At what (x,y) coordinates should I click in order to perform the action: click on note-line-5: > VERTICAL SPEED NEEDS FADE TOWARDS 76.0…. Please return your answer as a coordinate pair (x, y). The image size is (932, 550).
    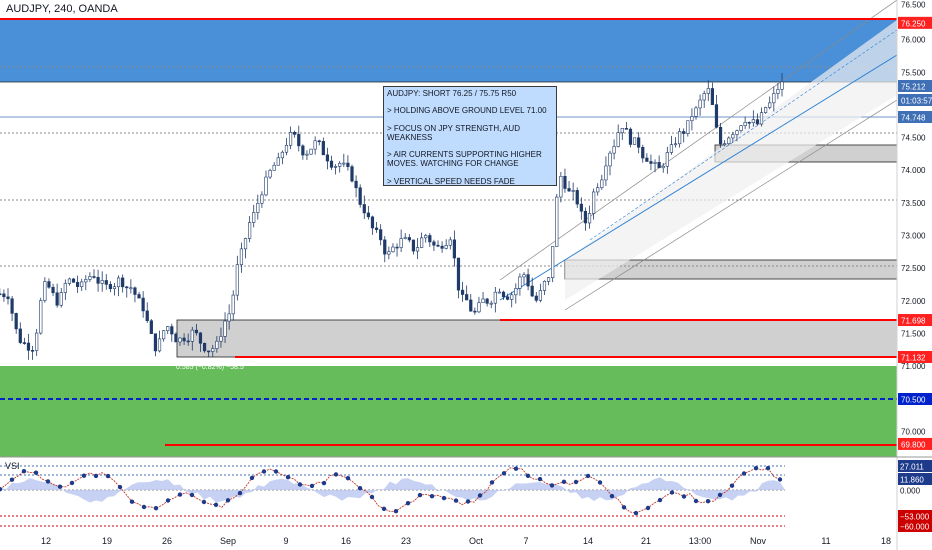
    Looking at the image, I should click on (451, 181).